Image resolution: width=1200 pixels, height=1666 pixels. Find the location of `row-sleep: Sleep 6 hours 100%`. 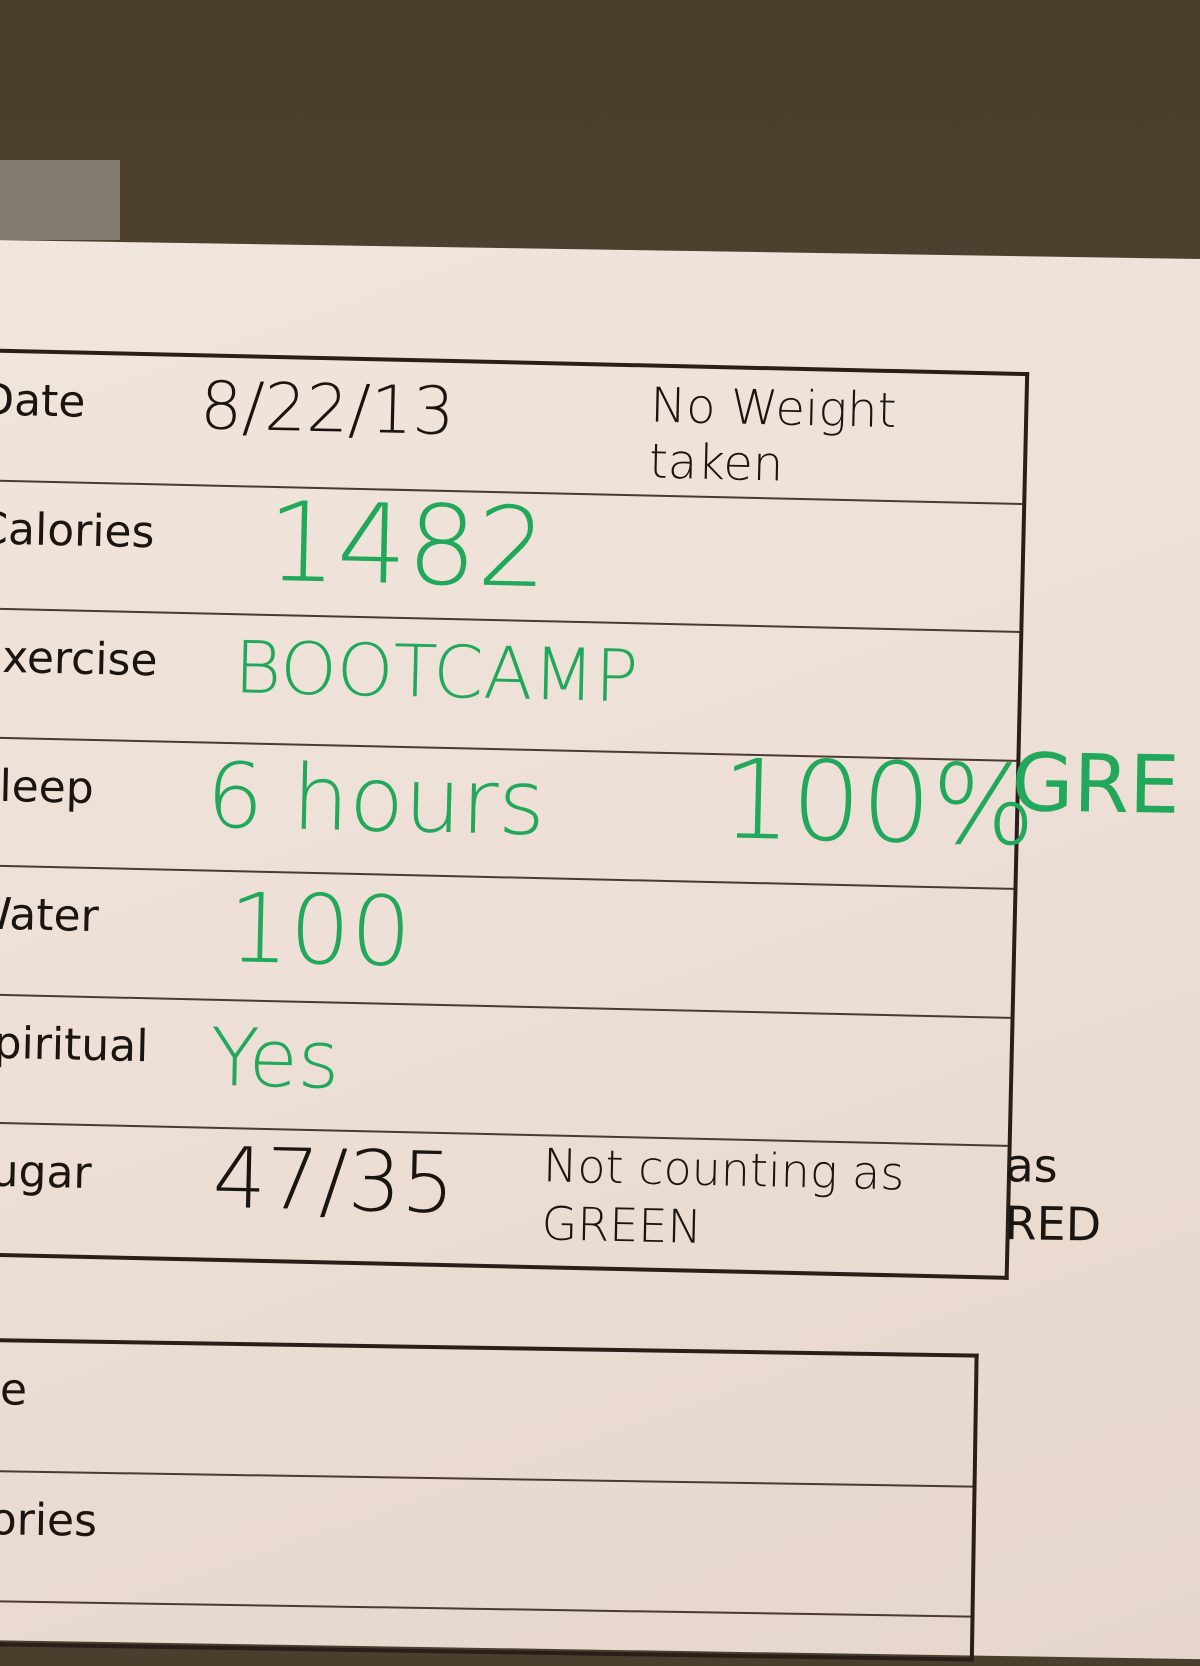

row-sleep: Sleep 6 hours 100% is located at coordinates (518, 813).